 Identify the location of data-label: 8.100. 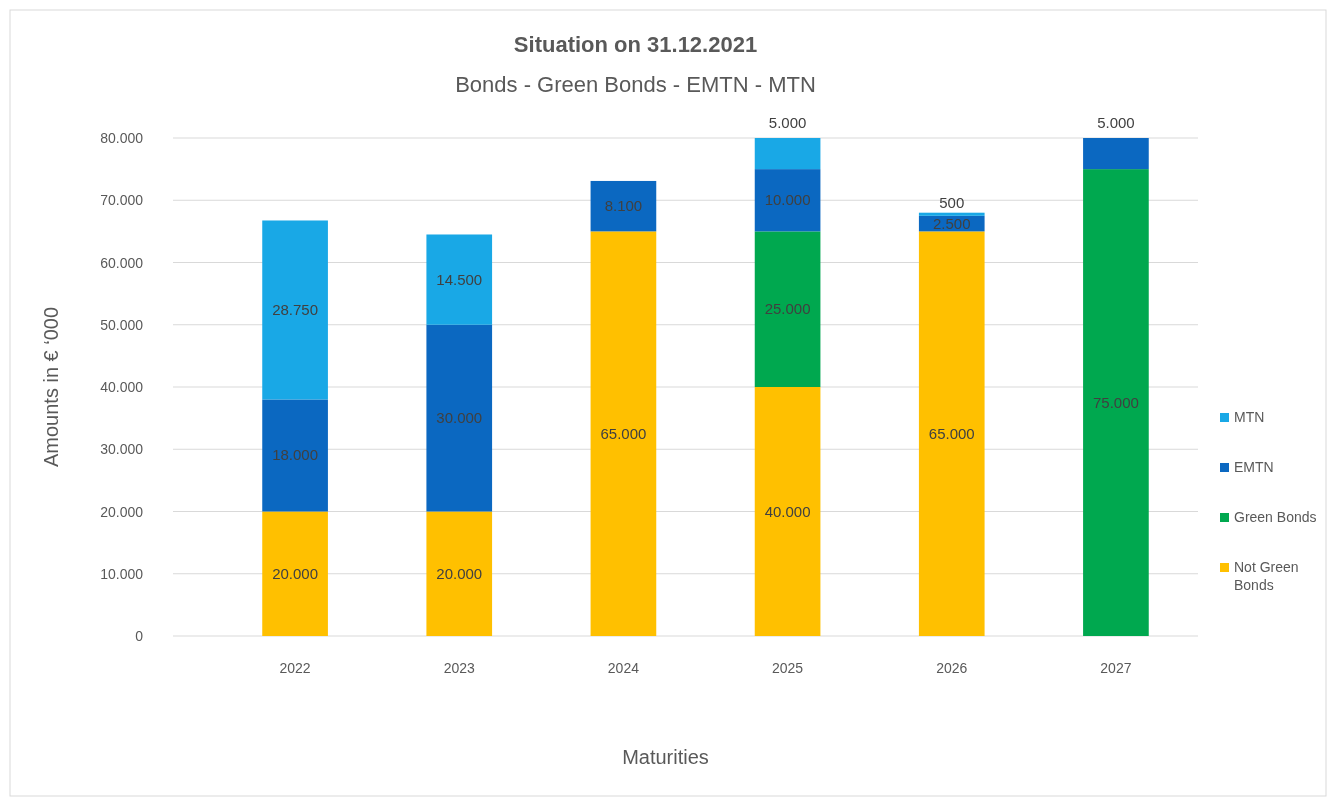
(623, 206).